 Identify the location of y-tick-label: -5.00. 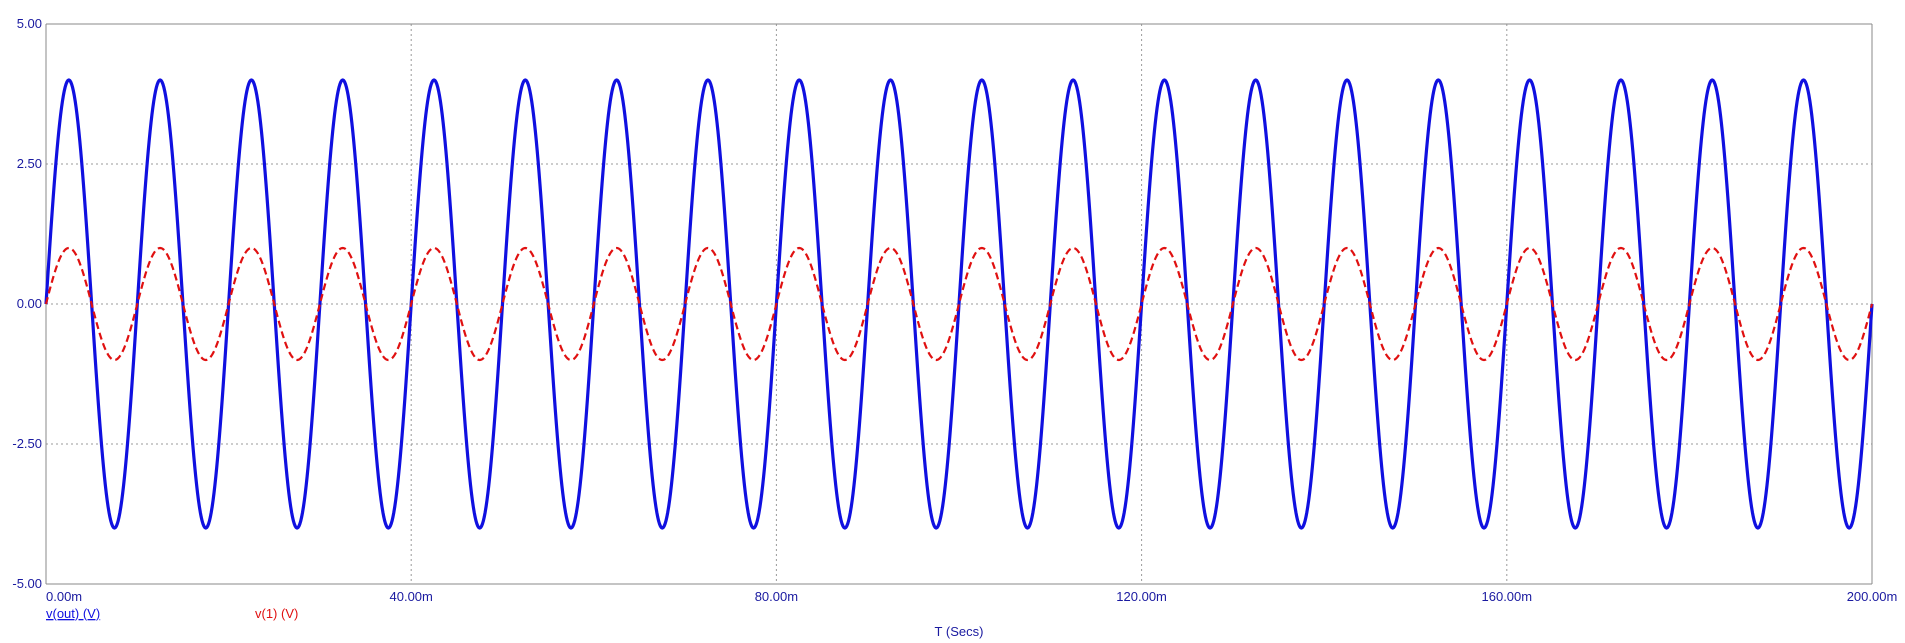
(27, 583).